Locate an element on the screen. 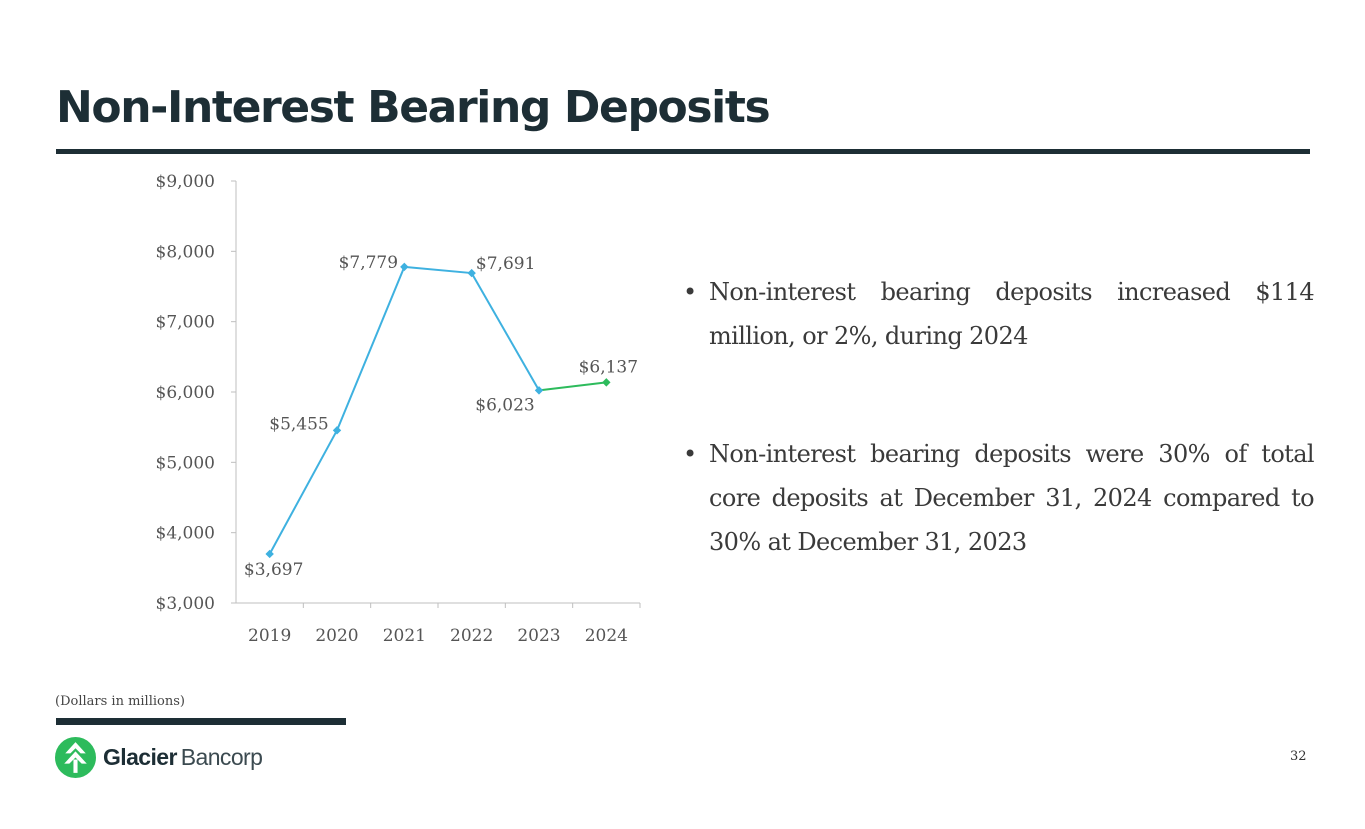  x-tick-label: 2020 is located at coordinates (336, 636).